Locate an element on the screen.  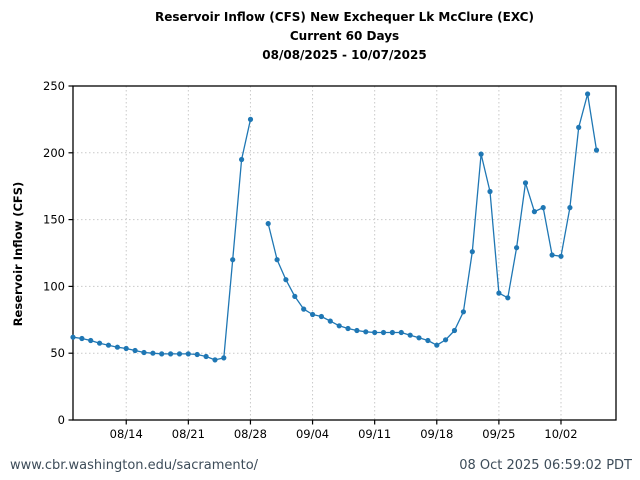
x-tick-label: 09/04 is located at coordinates (312, 434).